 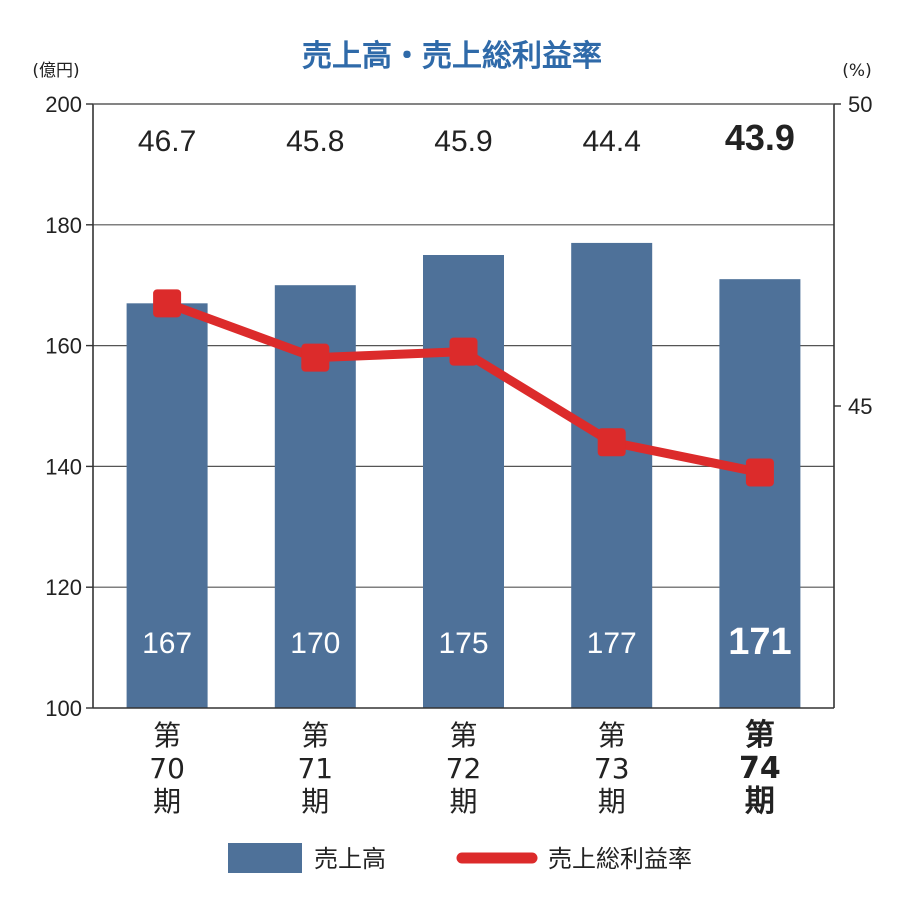 I want to click on bar-value-label: 167, so click(x=167, y=643).